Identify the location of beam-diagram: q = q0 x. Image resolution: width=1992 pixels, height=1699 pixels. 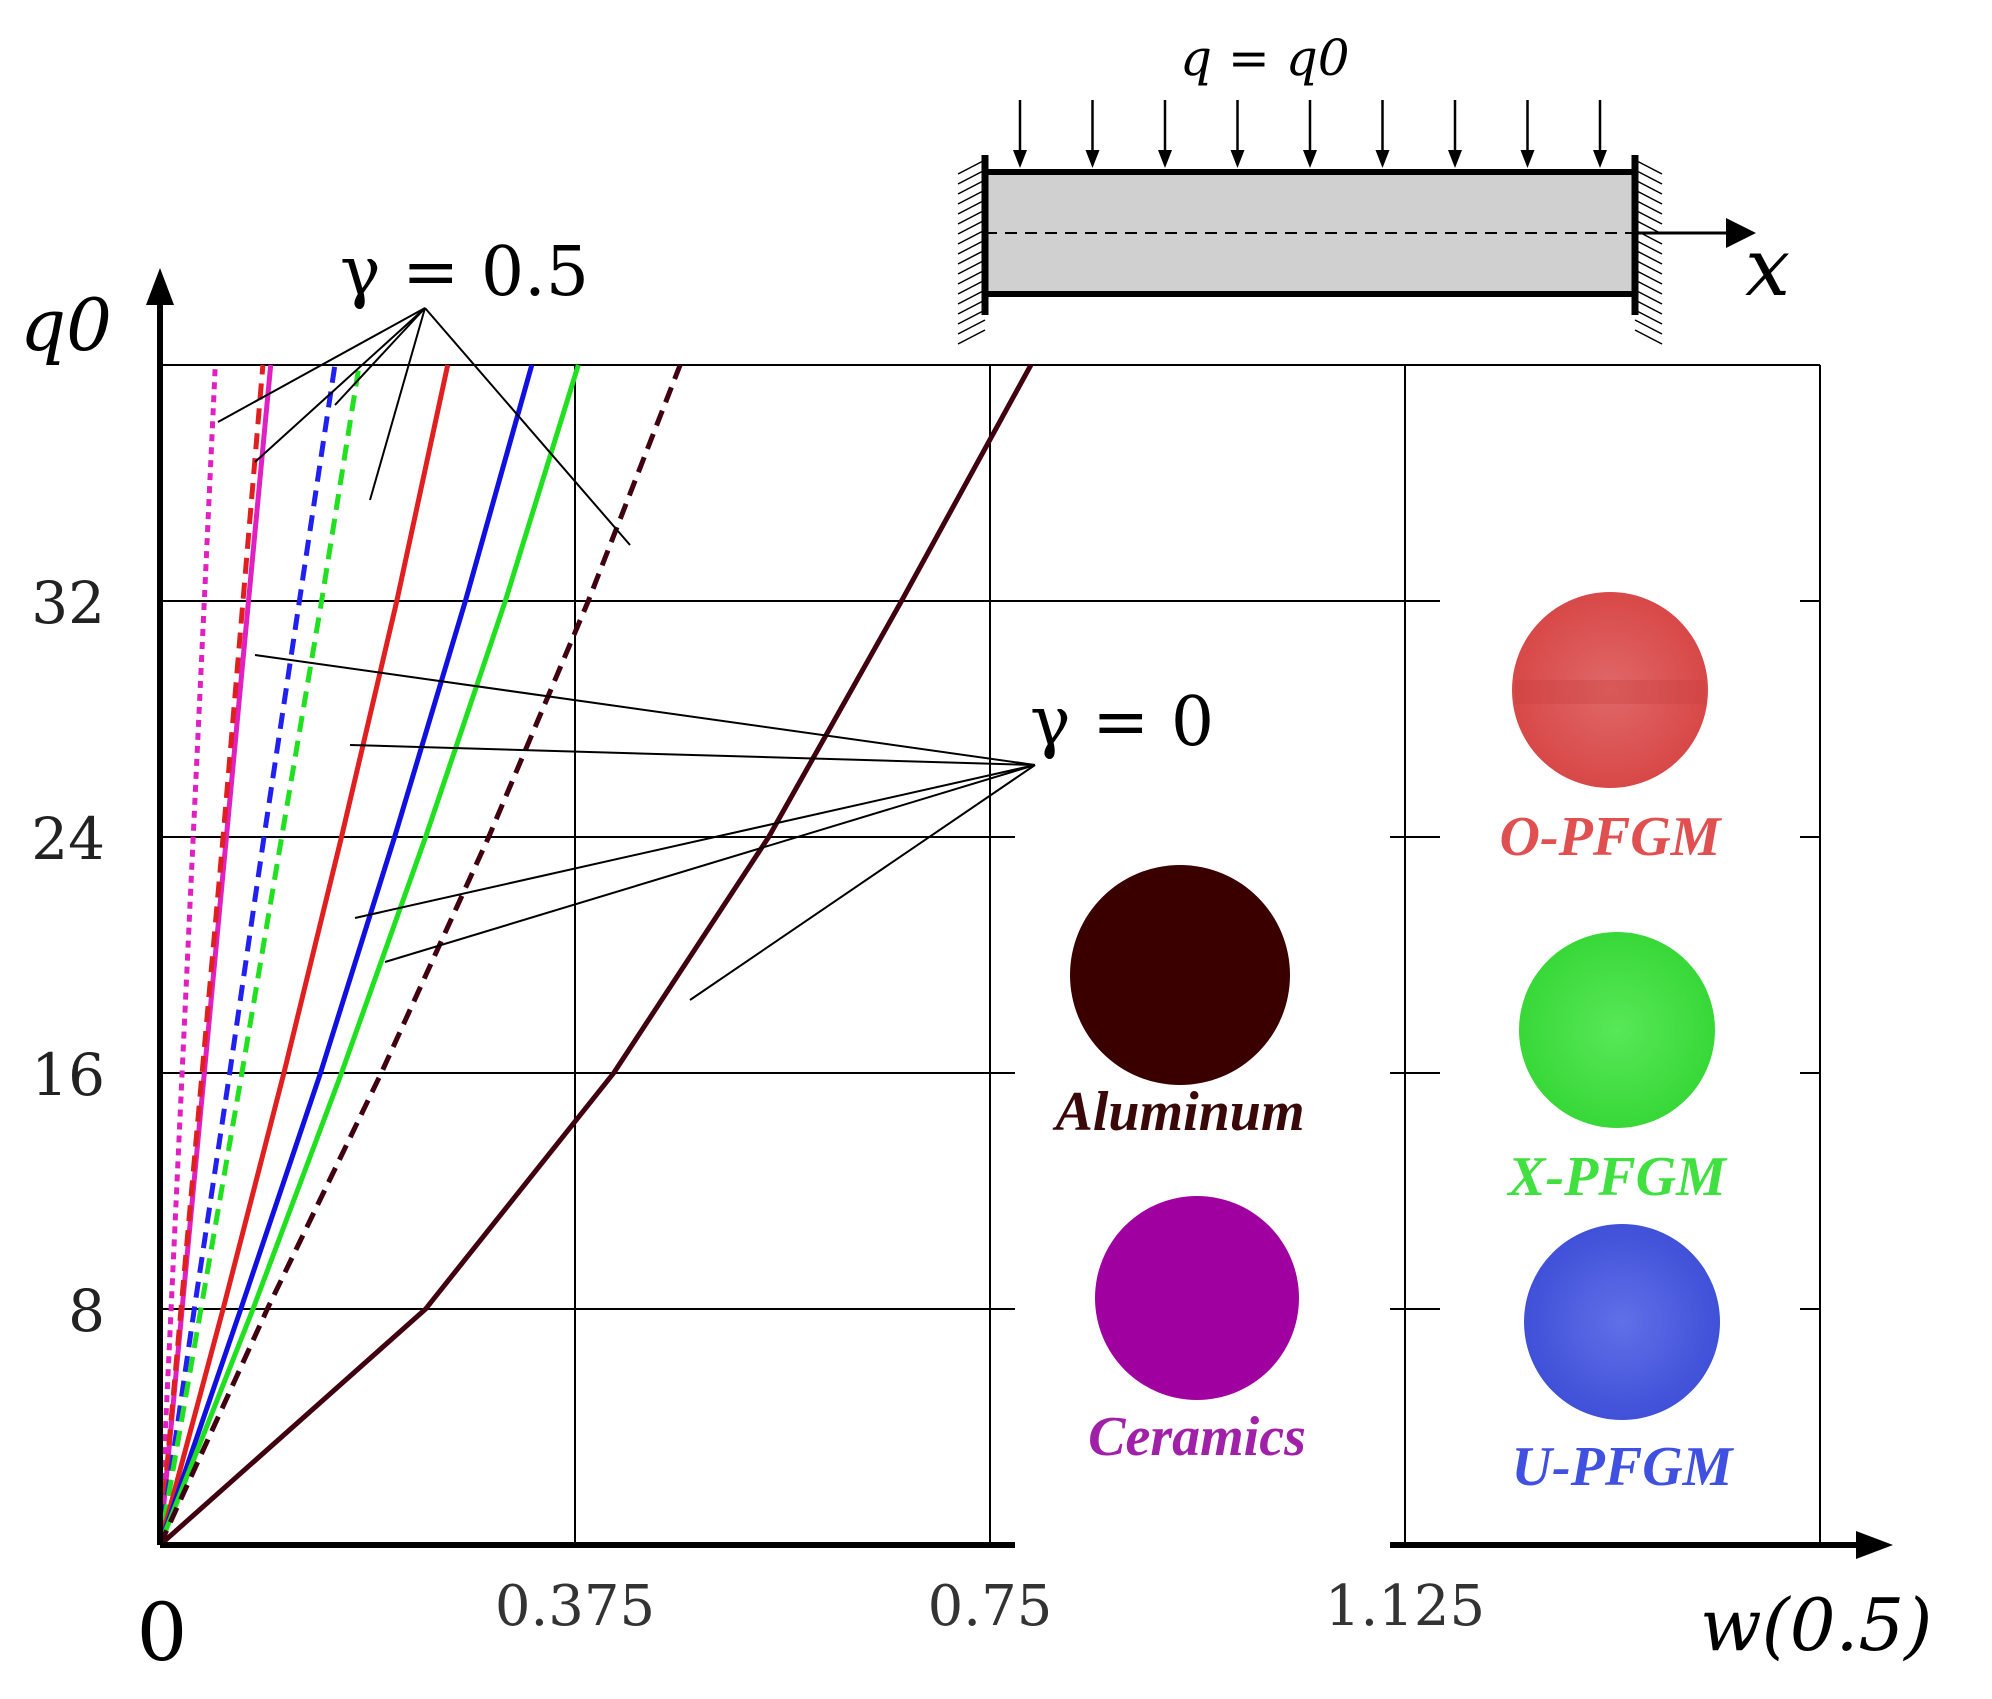
(1373, 187).